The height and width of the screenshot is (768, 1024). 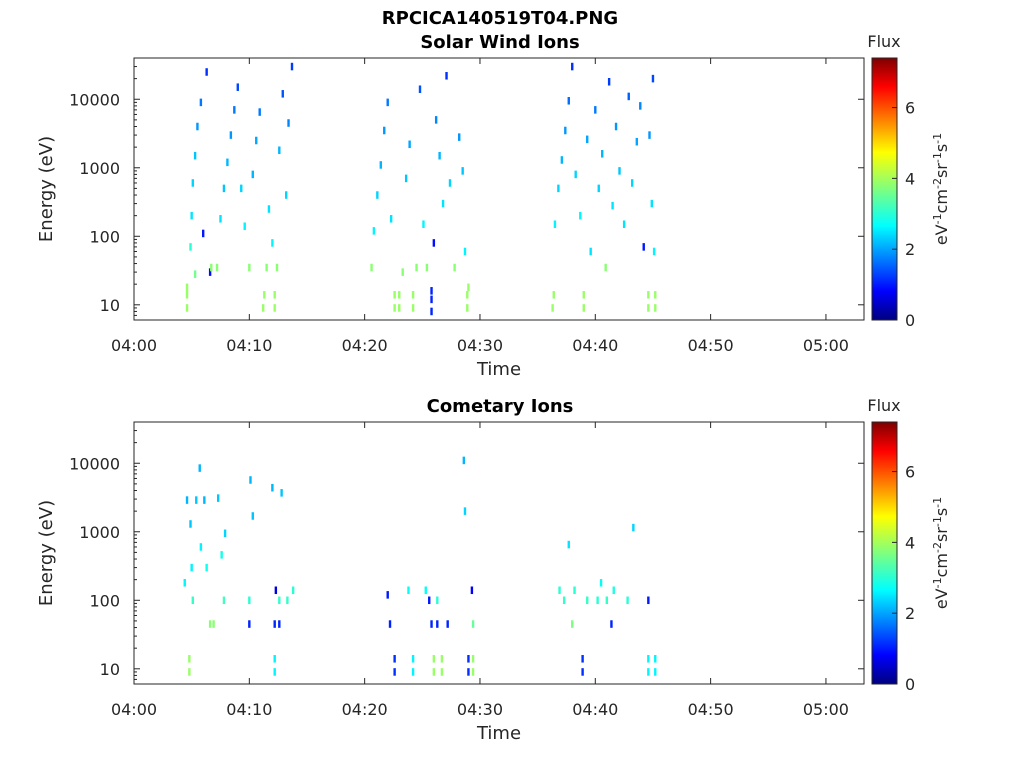 I want to click on x-tick-label: 04:50, so click(x=711, y=345).